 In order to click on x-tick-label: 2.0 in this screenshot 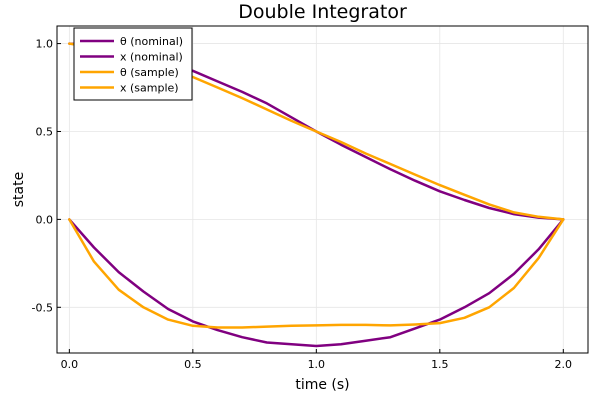, I will do `click(564, 364)`.